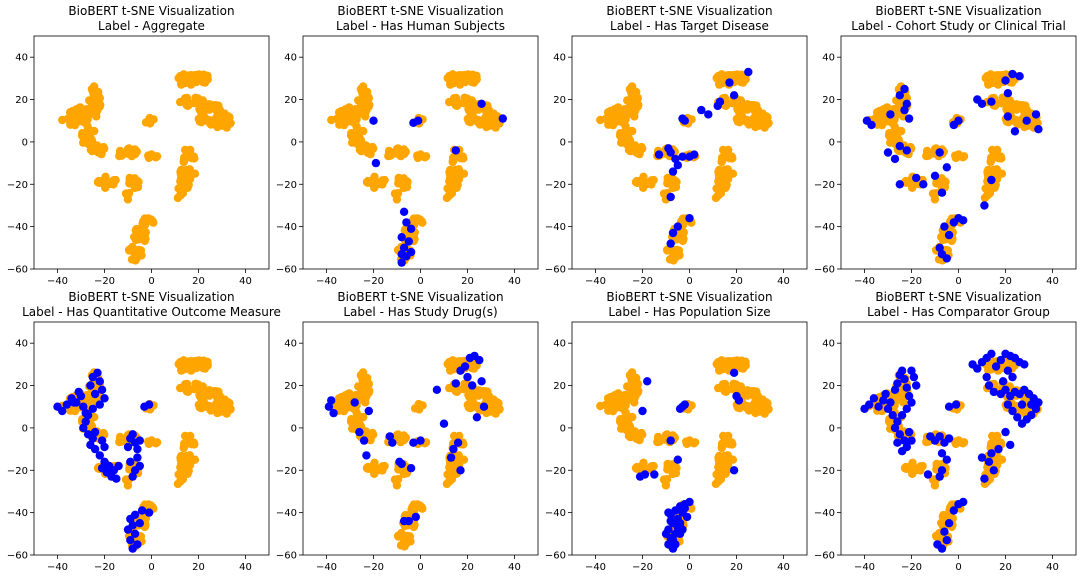  Describe the element at coordinates (832, 142) in the screenshot. I see `y-tick-label: 0` at that location.